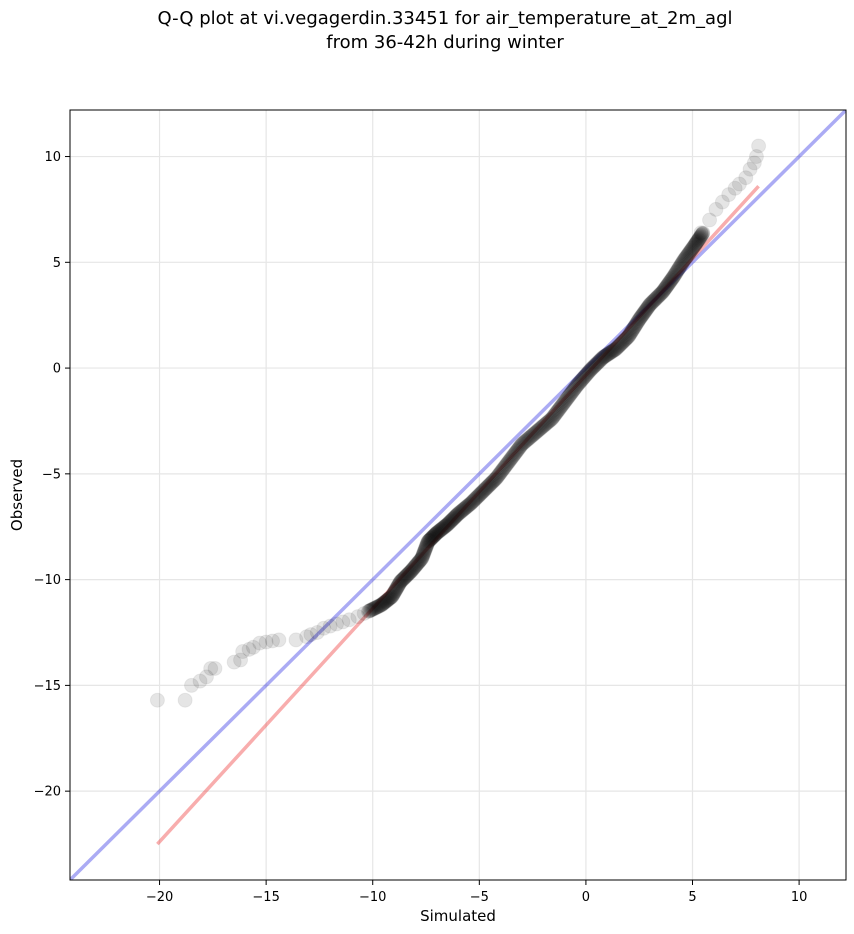 This screenshot has width=854, height=934. I want to click on x-tick-label: −20, so click(159, 897).